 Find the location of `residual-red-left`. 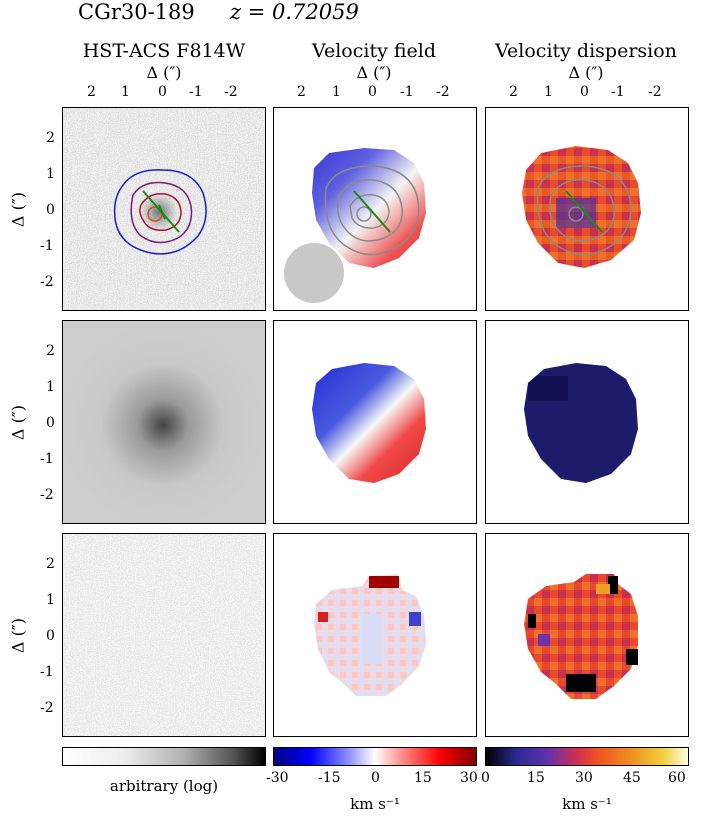

residual-red-left is located at coordinates (323, 617).